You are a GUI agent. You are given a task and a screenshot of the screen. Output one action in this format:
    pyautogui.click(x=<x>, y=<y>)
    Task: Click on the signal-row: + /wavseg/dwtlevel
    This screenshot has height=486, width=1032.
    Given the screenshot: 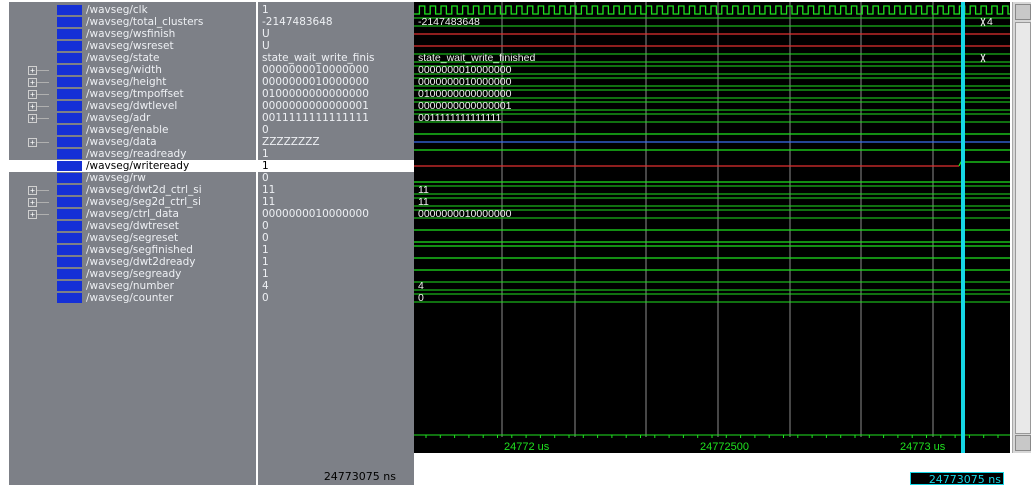 What is the action you would take?
    pyautogui.click(x=132, y=106)
    